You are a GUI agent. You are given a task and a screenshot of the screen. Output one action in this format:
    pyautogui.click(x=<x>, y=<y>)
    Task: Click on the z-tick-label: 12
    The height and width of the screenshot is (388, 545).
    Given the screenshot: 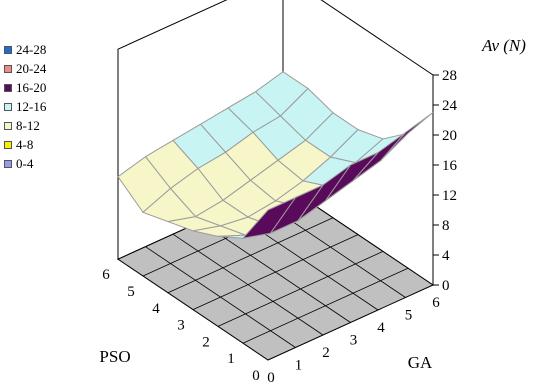 What is the action you would take?
    pyautogui.click(x=449, y=196)
    